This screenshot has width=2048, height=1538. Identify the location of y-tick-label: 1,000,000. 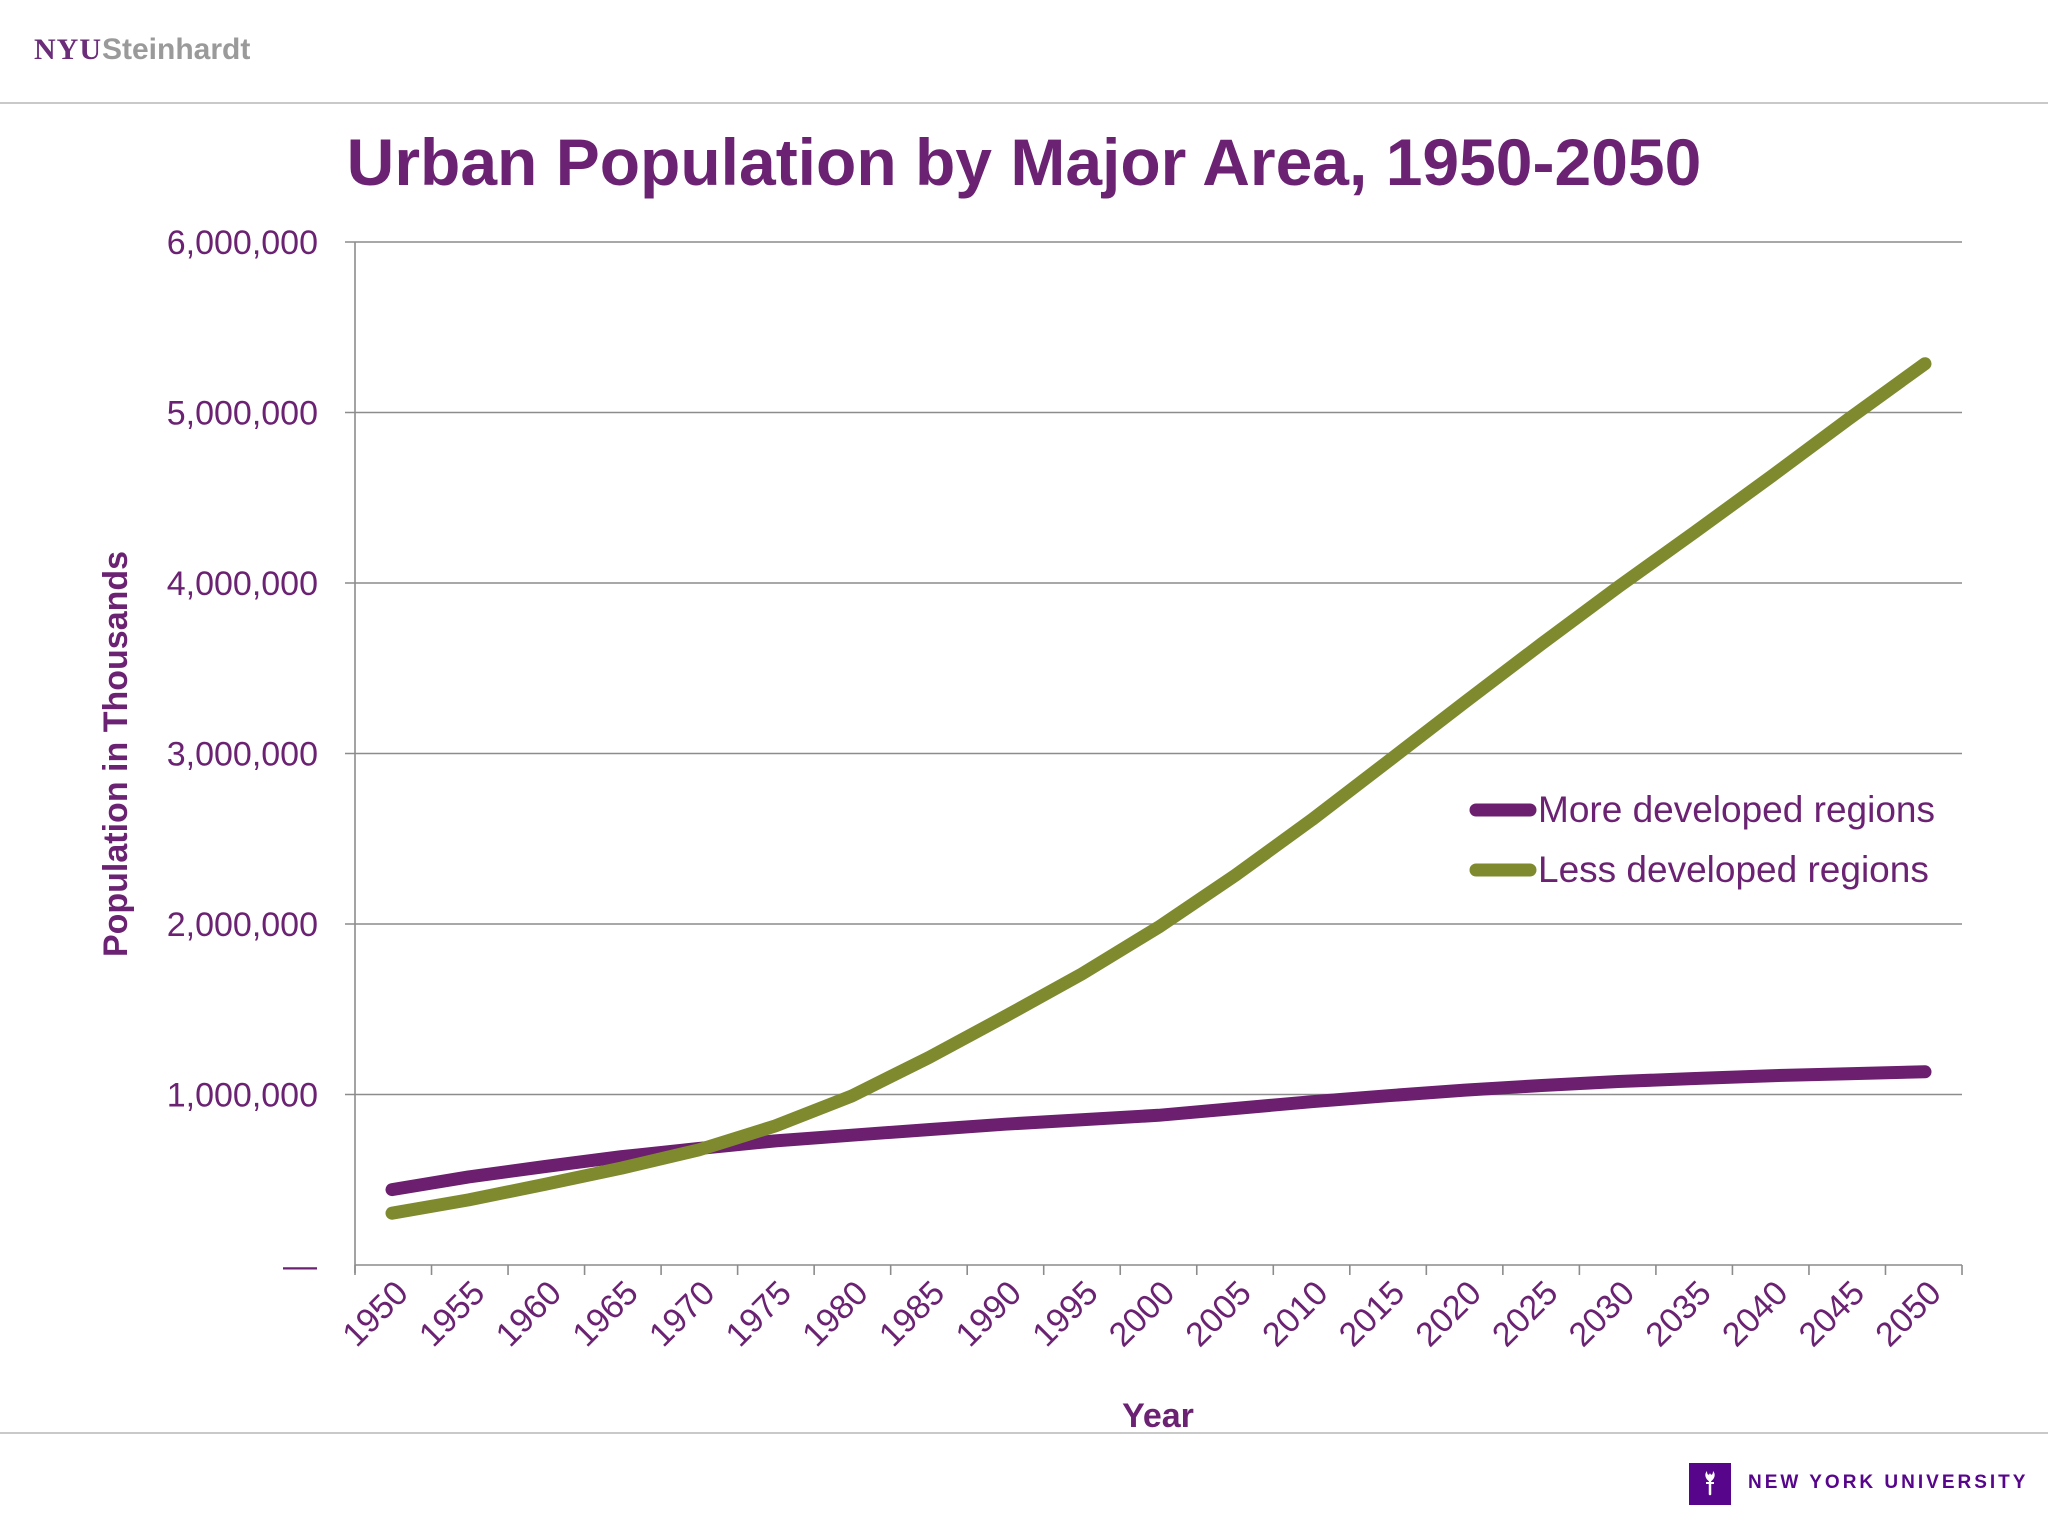
(242, 1096).